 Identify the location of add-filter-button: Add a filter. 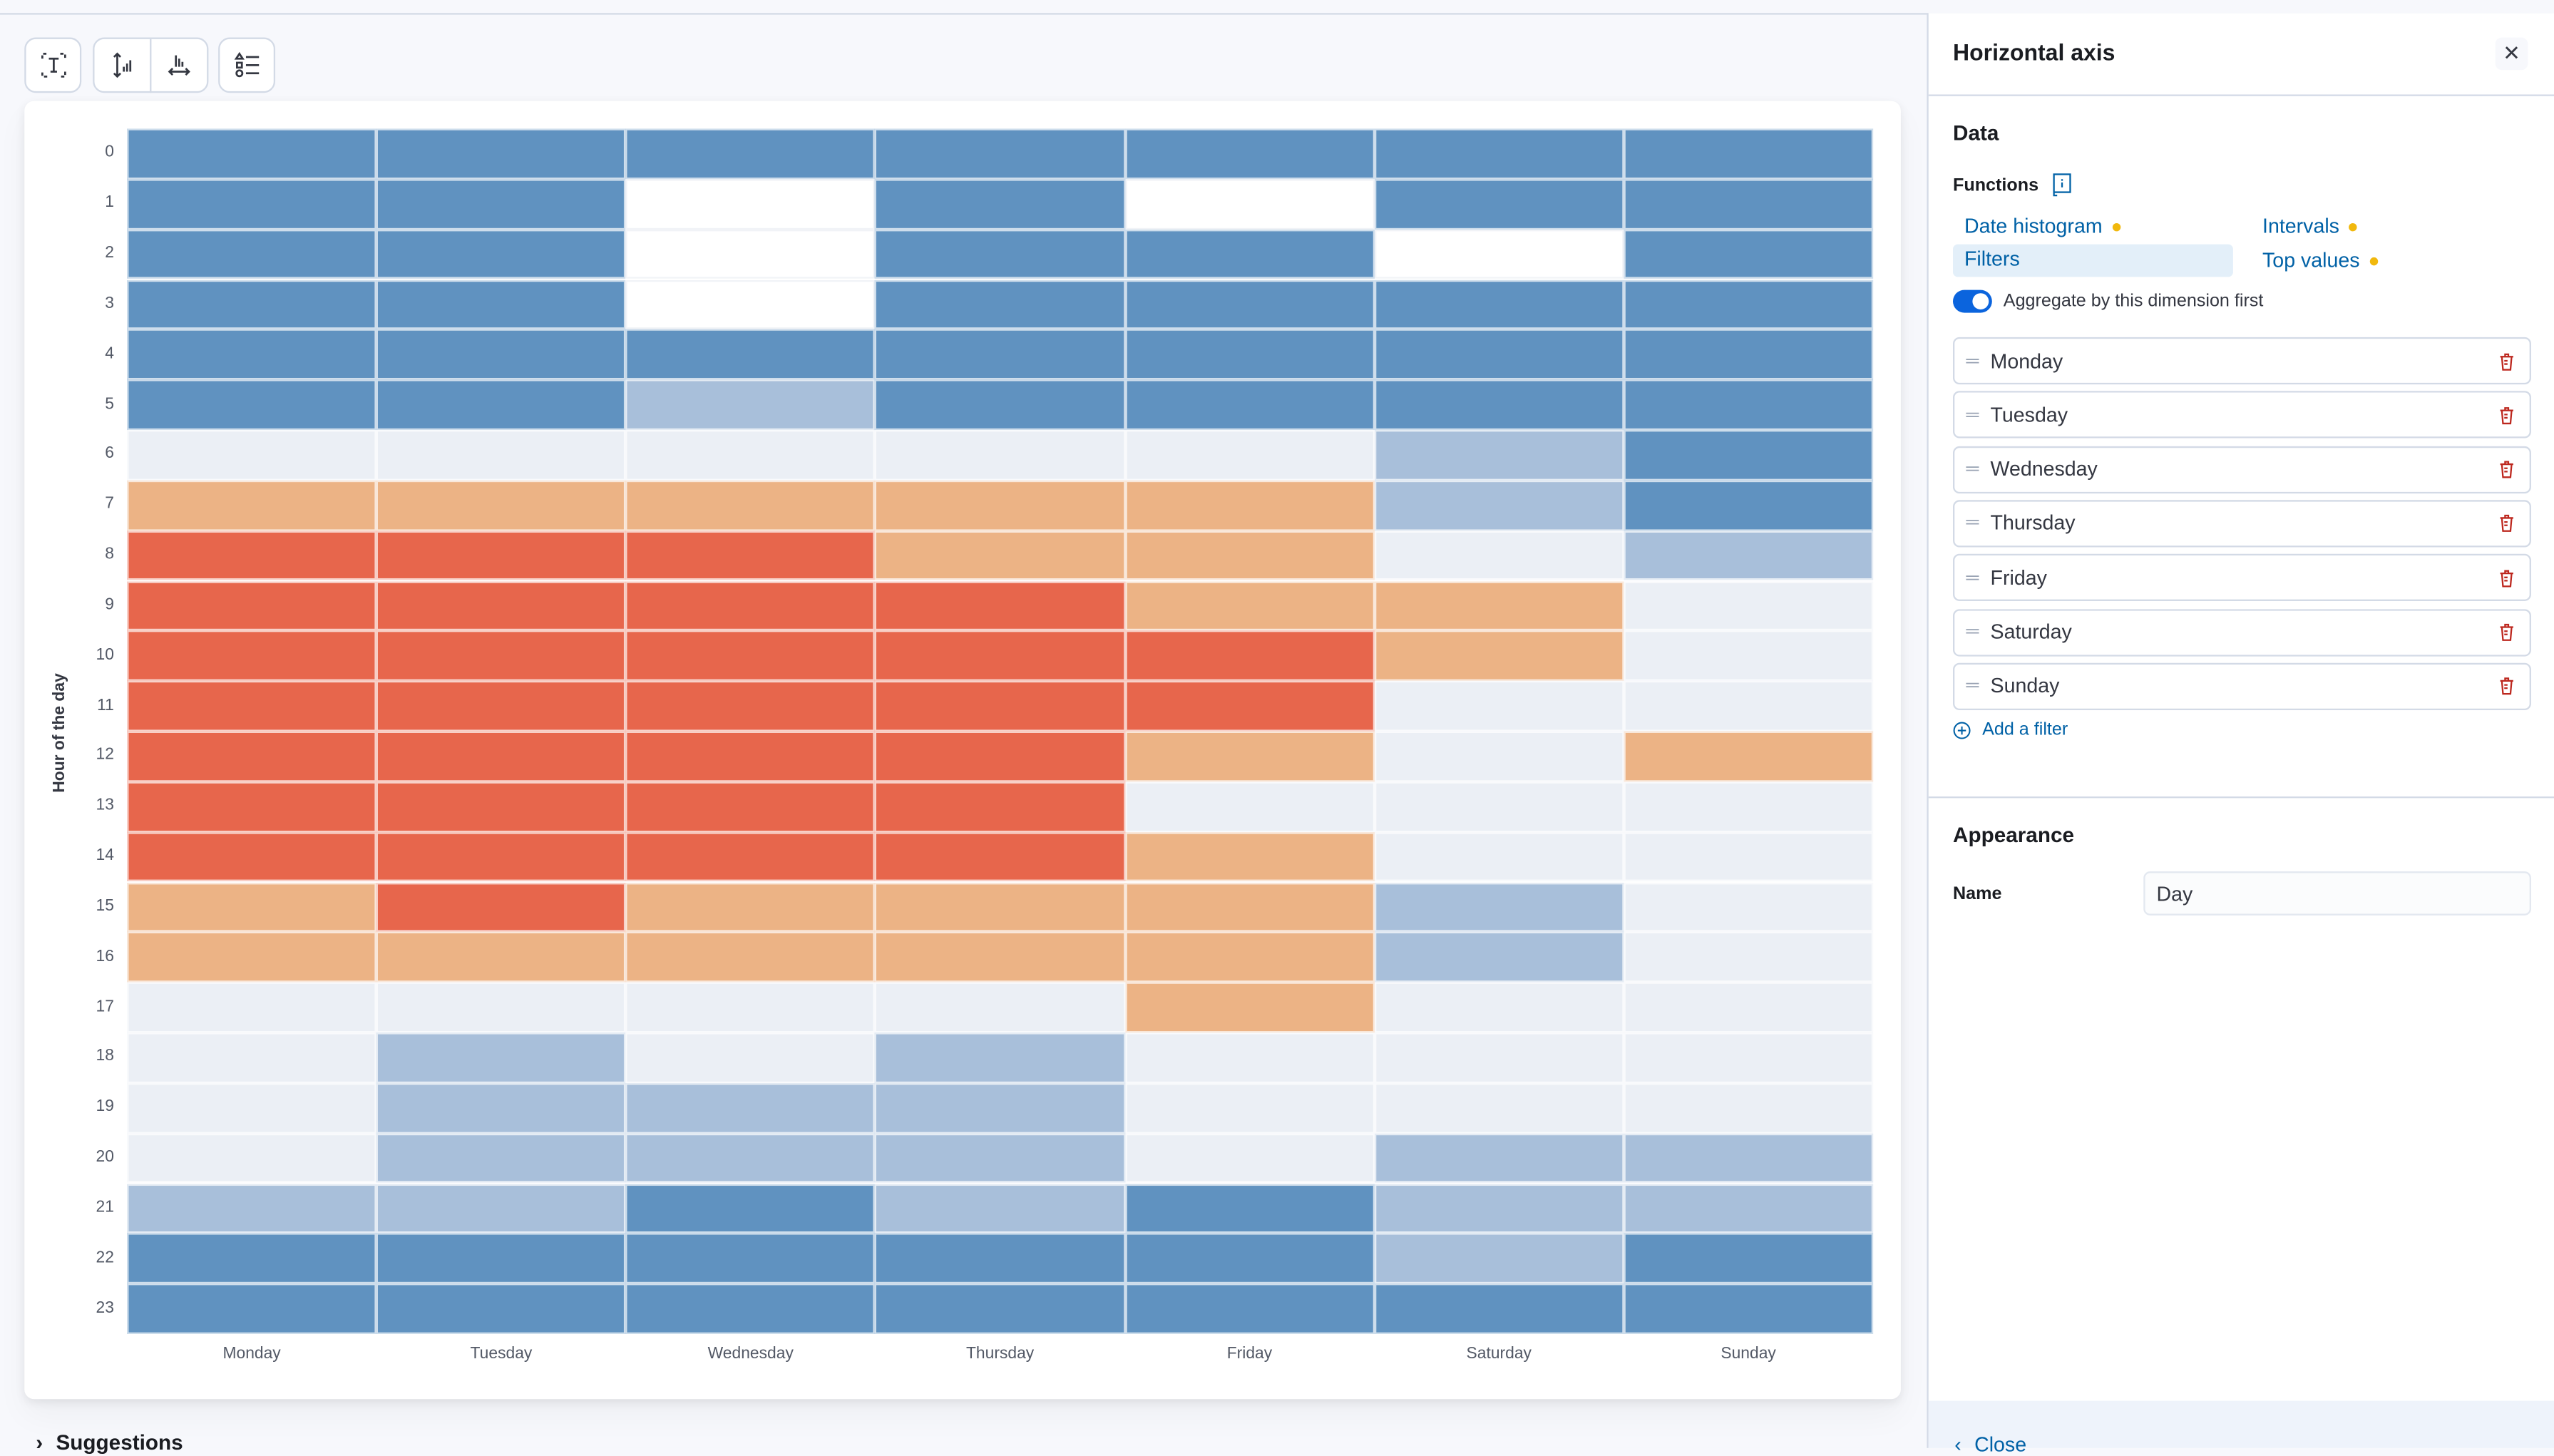
(2010, 729).